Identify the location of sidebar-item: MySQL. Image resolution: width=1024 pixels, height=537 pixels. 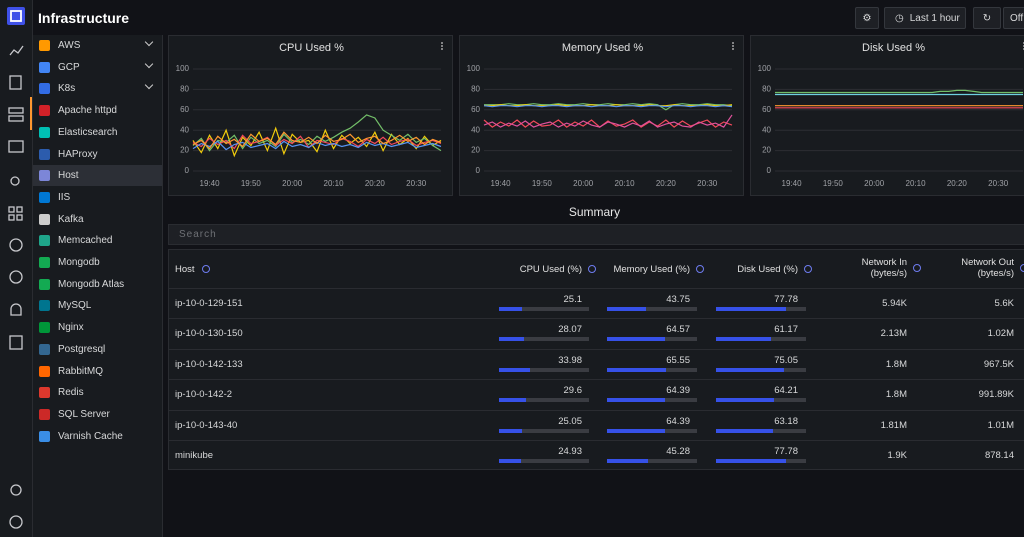
(97, 305).